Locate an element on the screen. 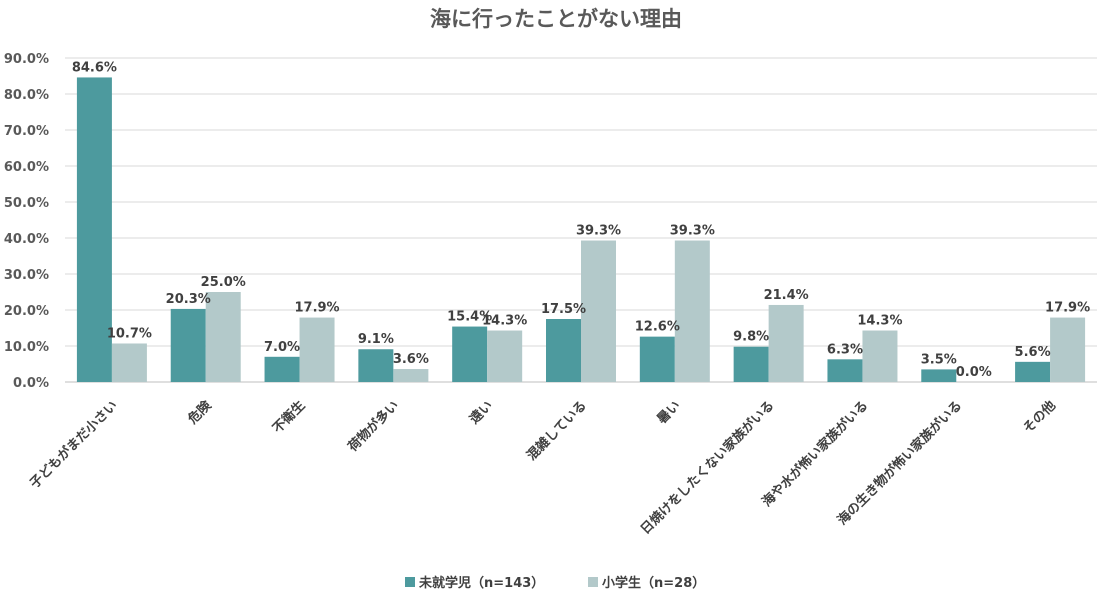 This screenshot has width=1112, height=601. data-label: 5.6% is located at coordinates (1033, 352).